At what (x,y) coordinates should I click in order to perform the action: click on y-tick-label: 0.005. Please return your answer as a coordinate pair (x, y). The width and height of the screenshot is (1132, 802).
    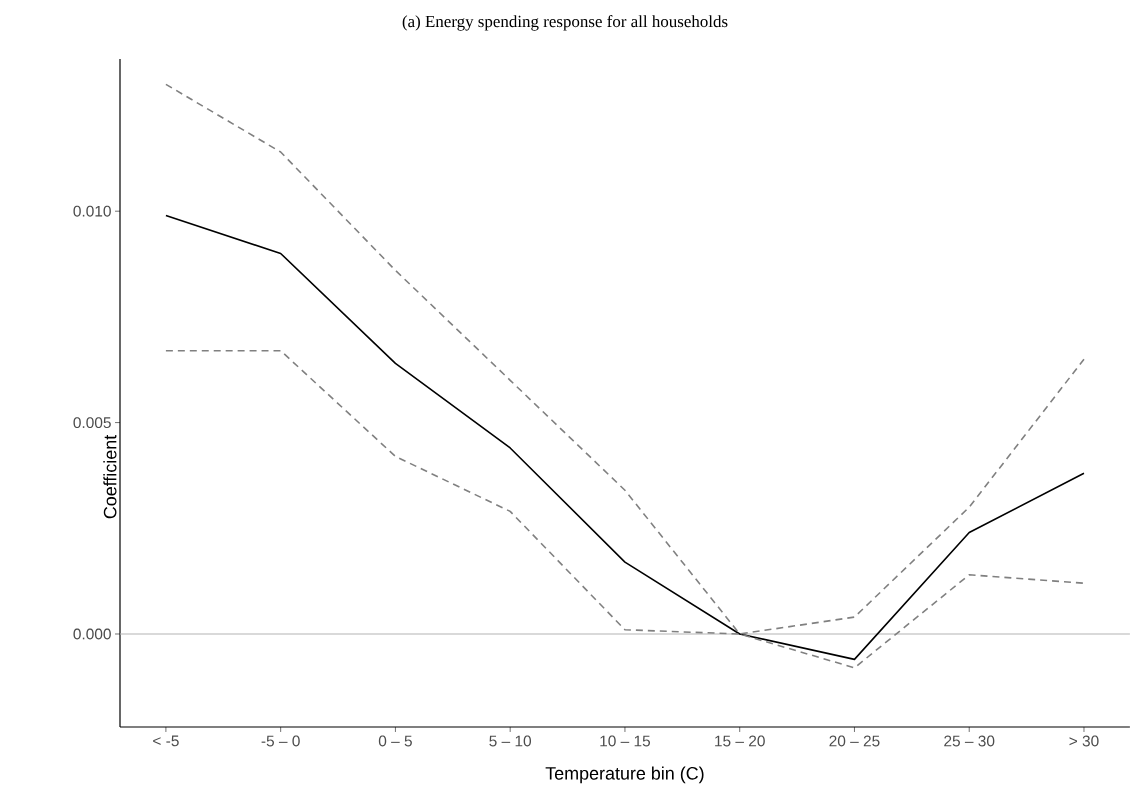
    Looking at the image, I should click on (92, 423).